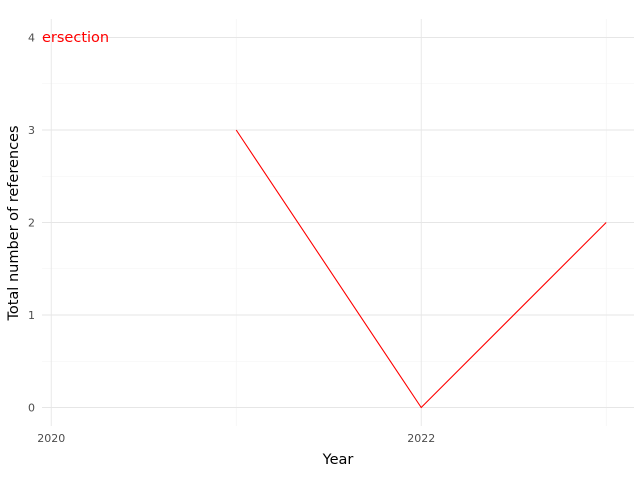  Describe the element at coordinates (75, 38) in the screenshot. I see `annotation-label: ersection` at that location.